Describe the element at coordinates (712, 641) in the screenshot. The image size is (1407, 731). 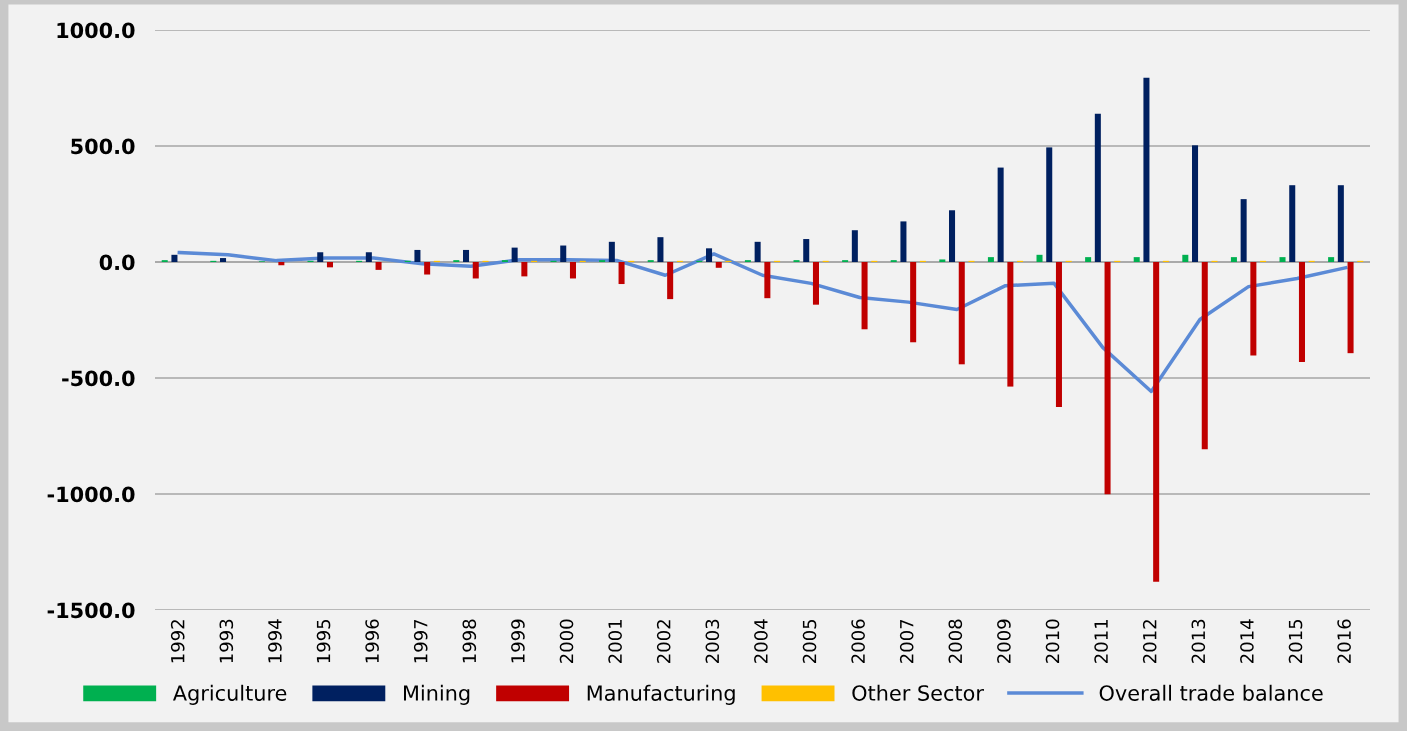
I see `x-tick-label: 2003` at that location.